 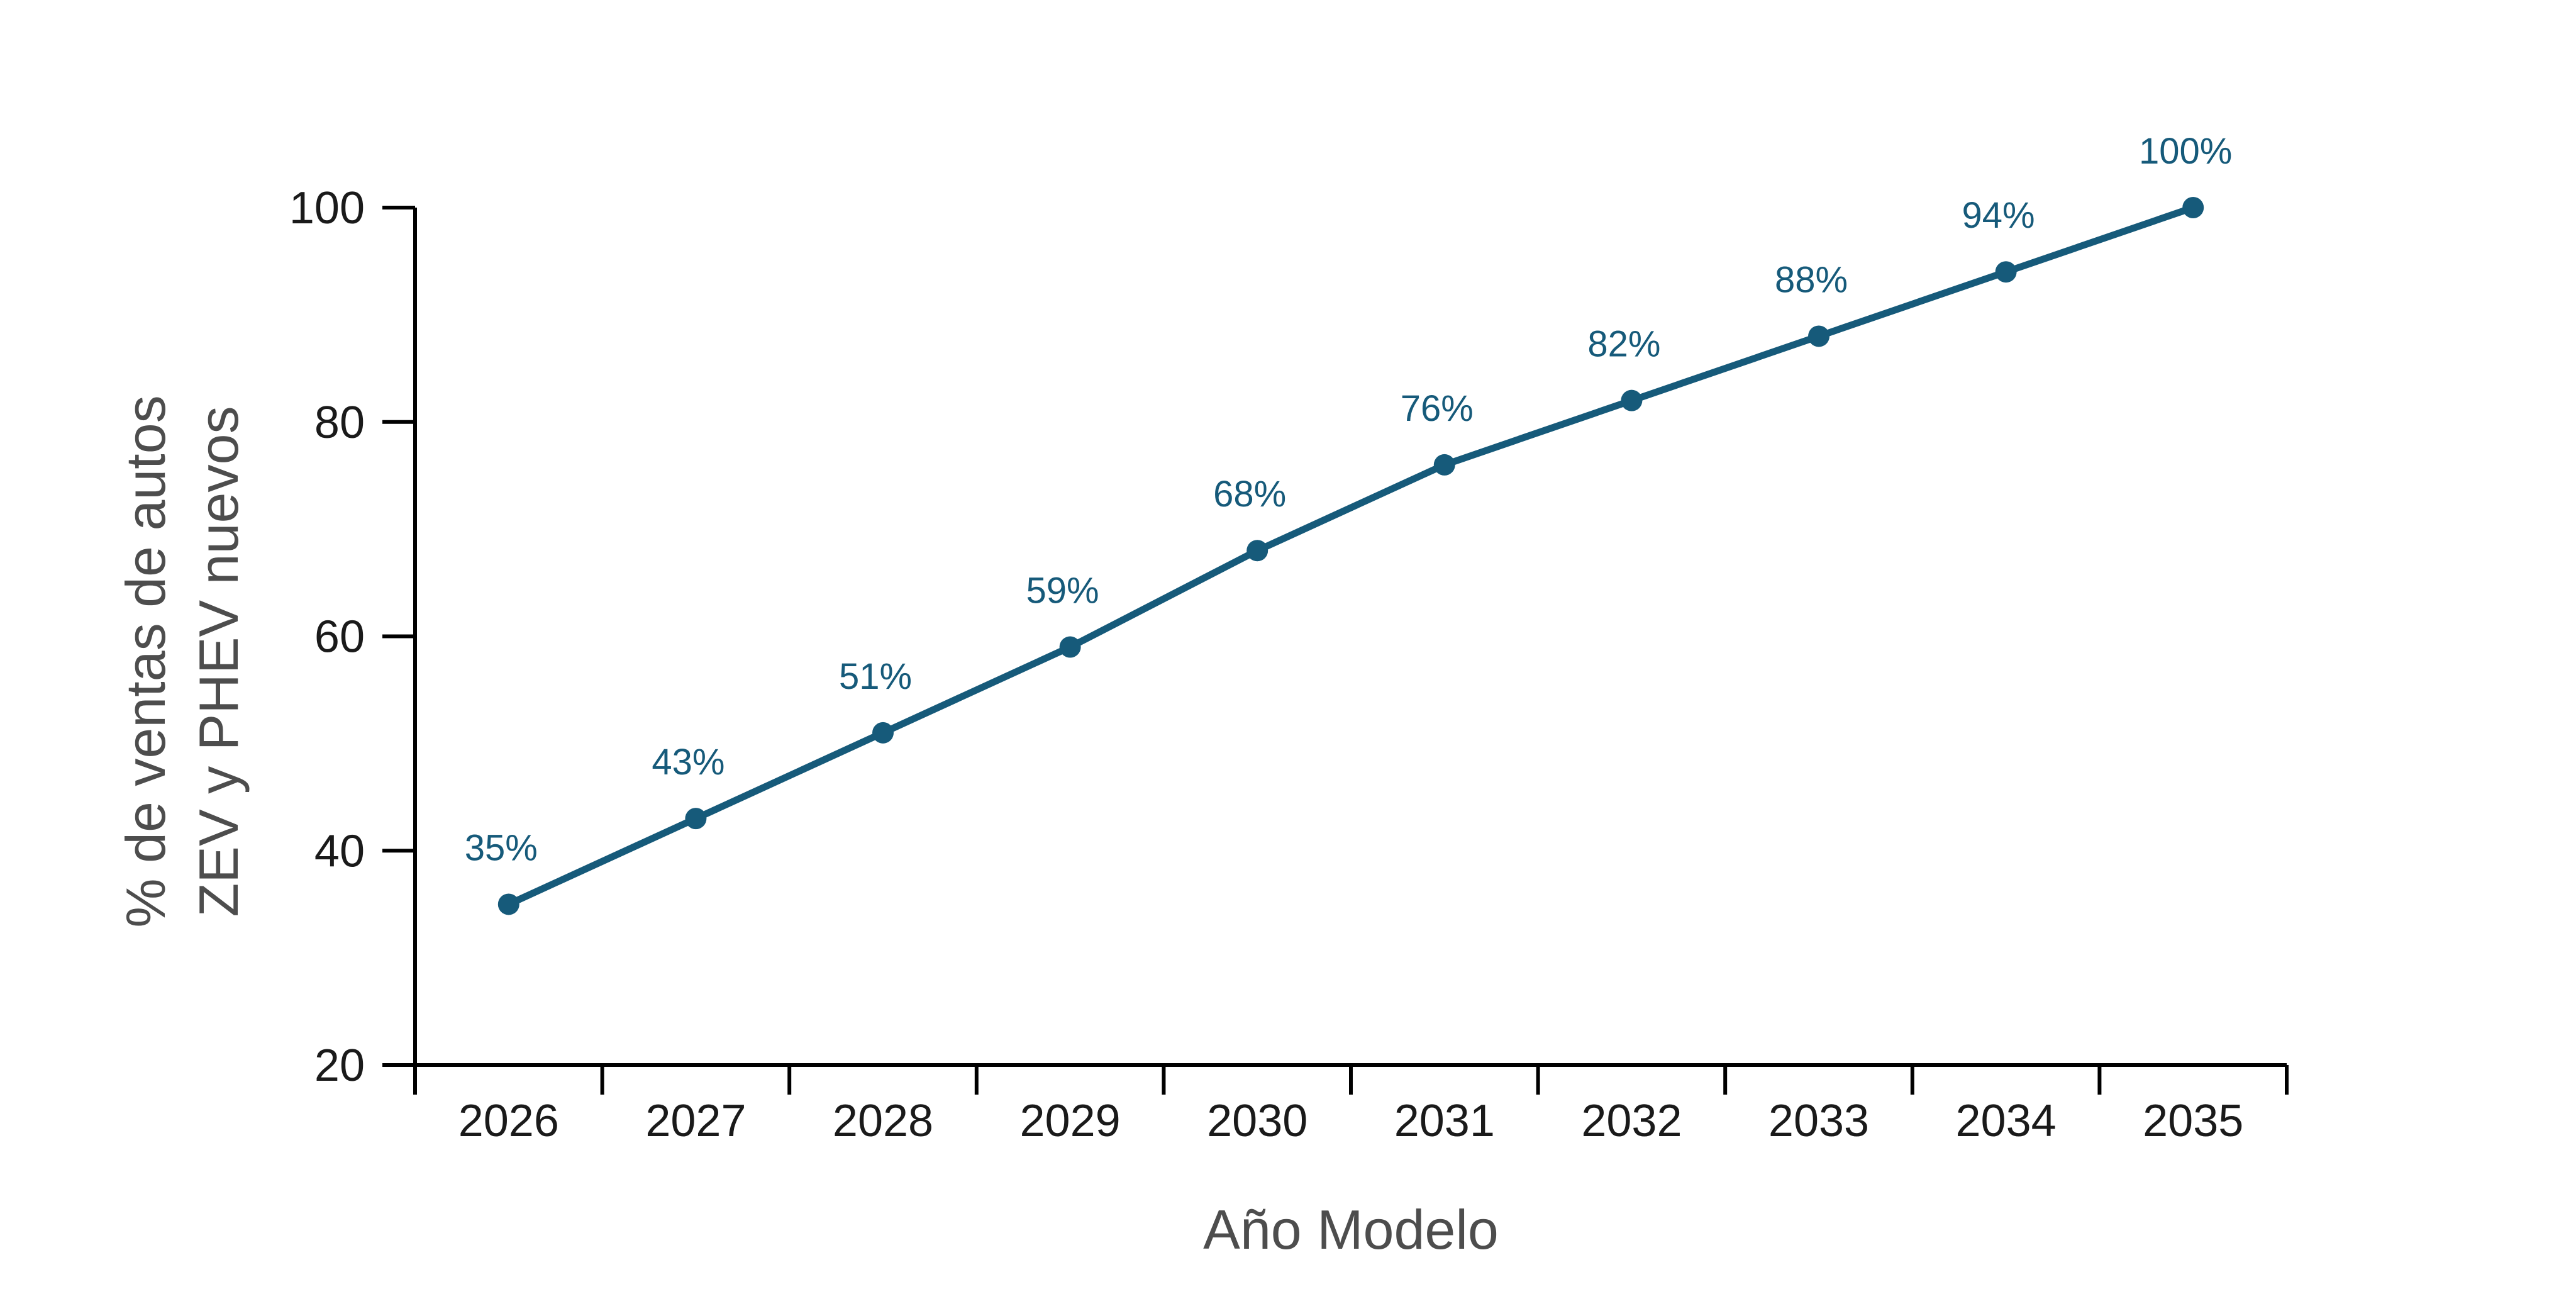 I want to click on y-tick-label: 100, so click(x=327, y=208).